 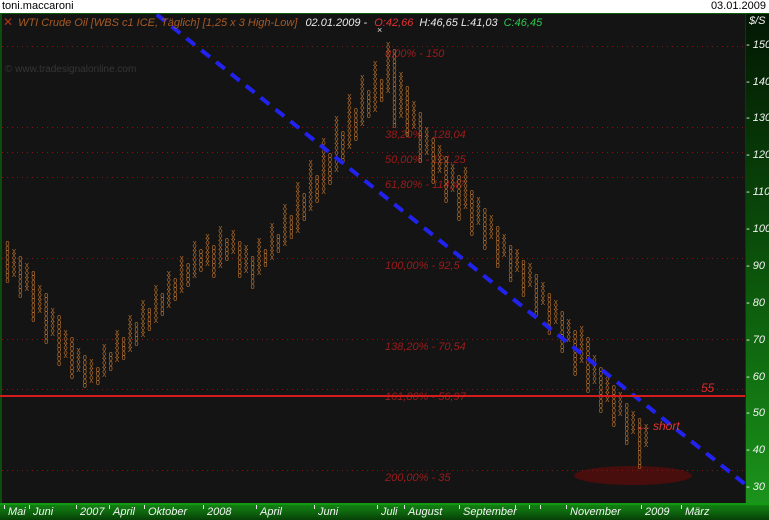 What do you see at coordinates (738, 6) in the screenshot?
I see `current-date: 03.01.2009` at bounding box center [738, 6].